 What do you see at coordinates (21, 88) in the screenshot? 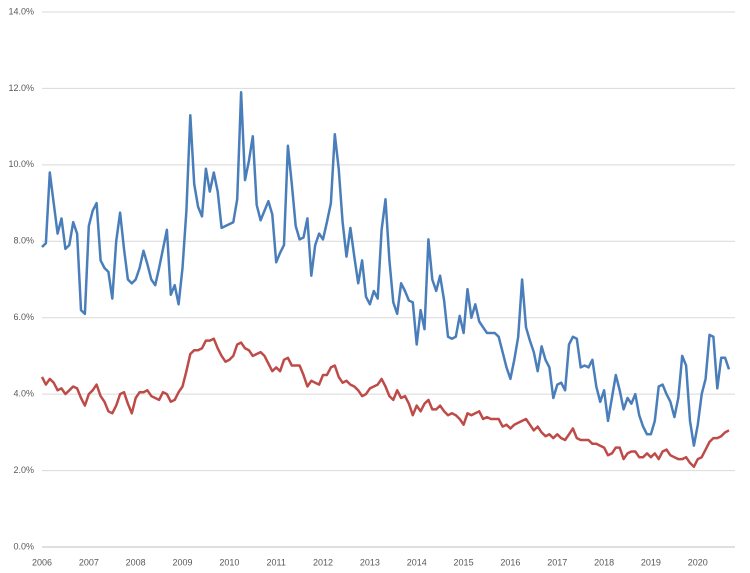
I see `y-tick-label: 12.0%` at bounding box center [21, 88].